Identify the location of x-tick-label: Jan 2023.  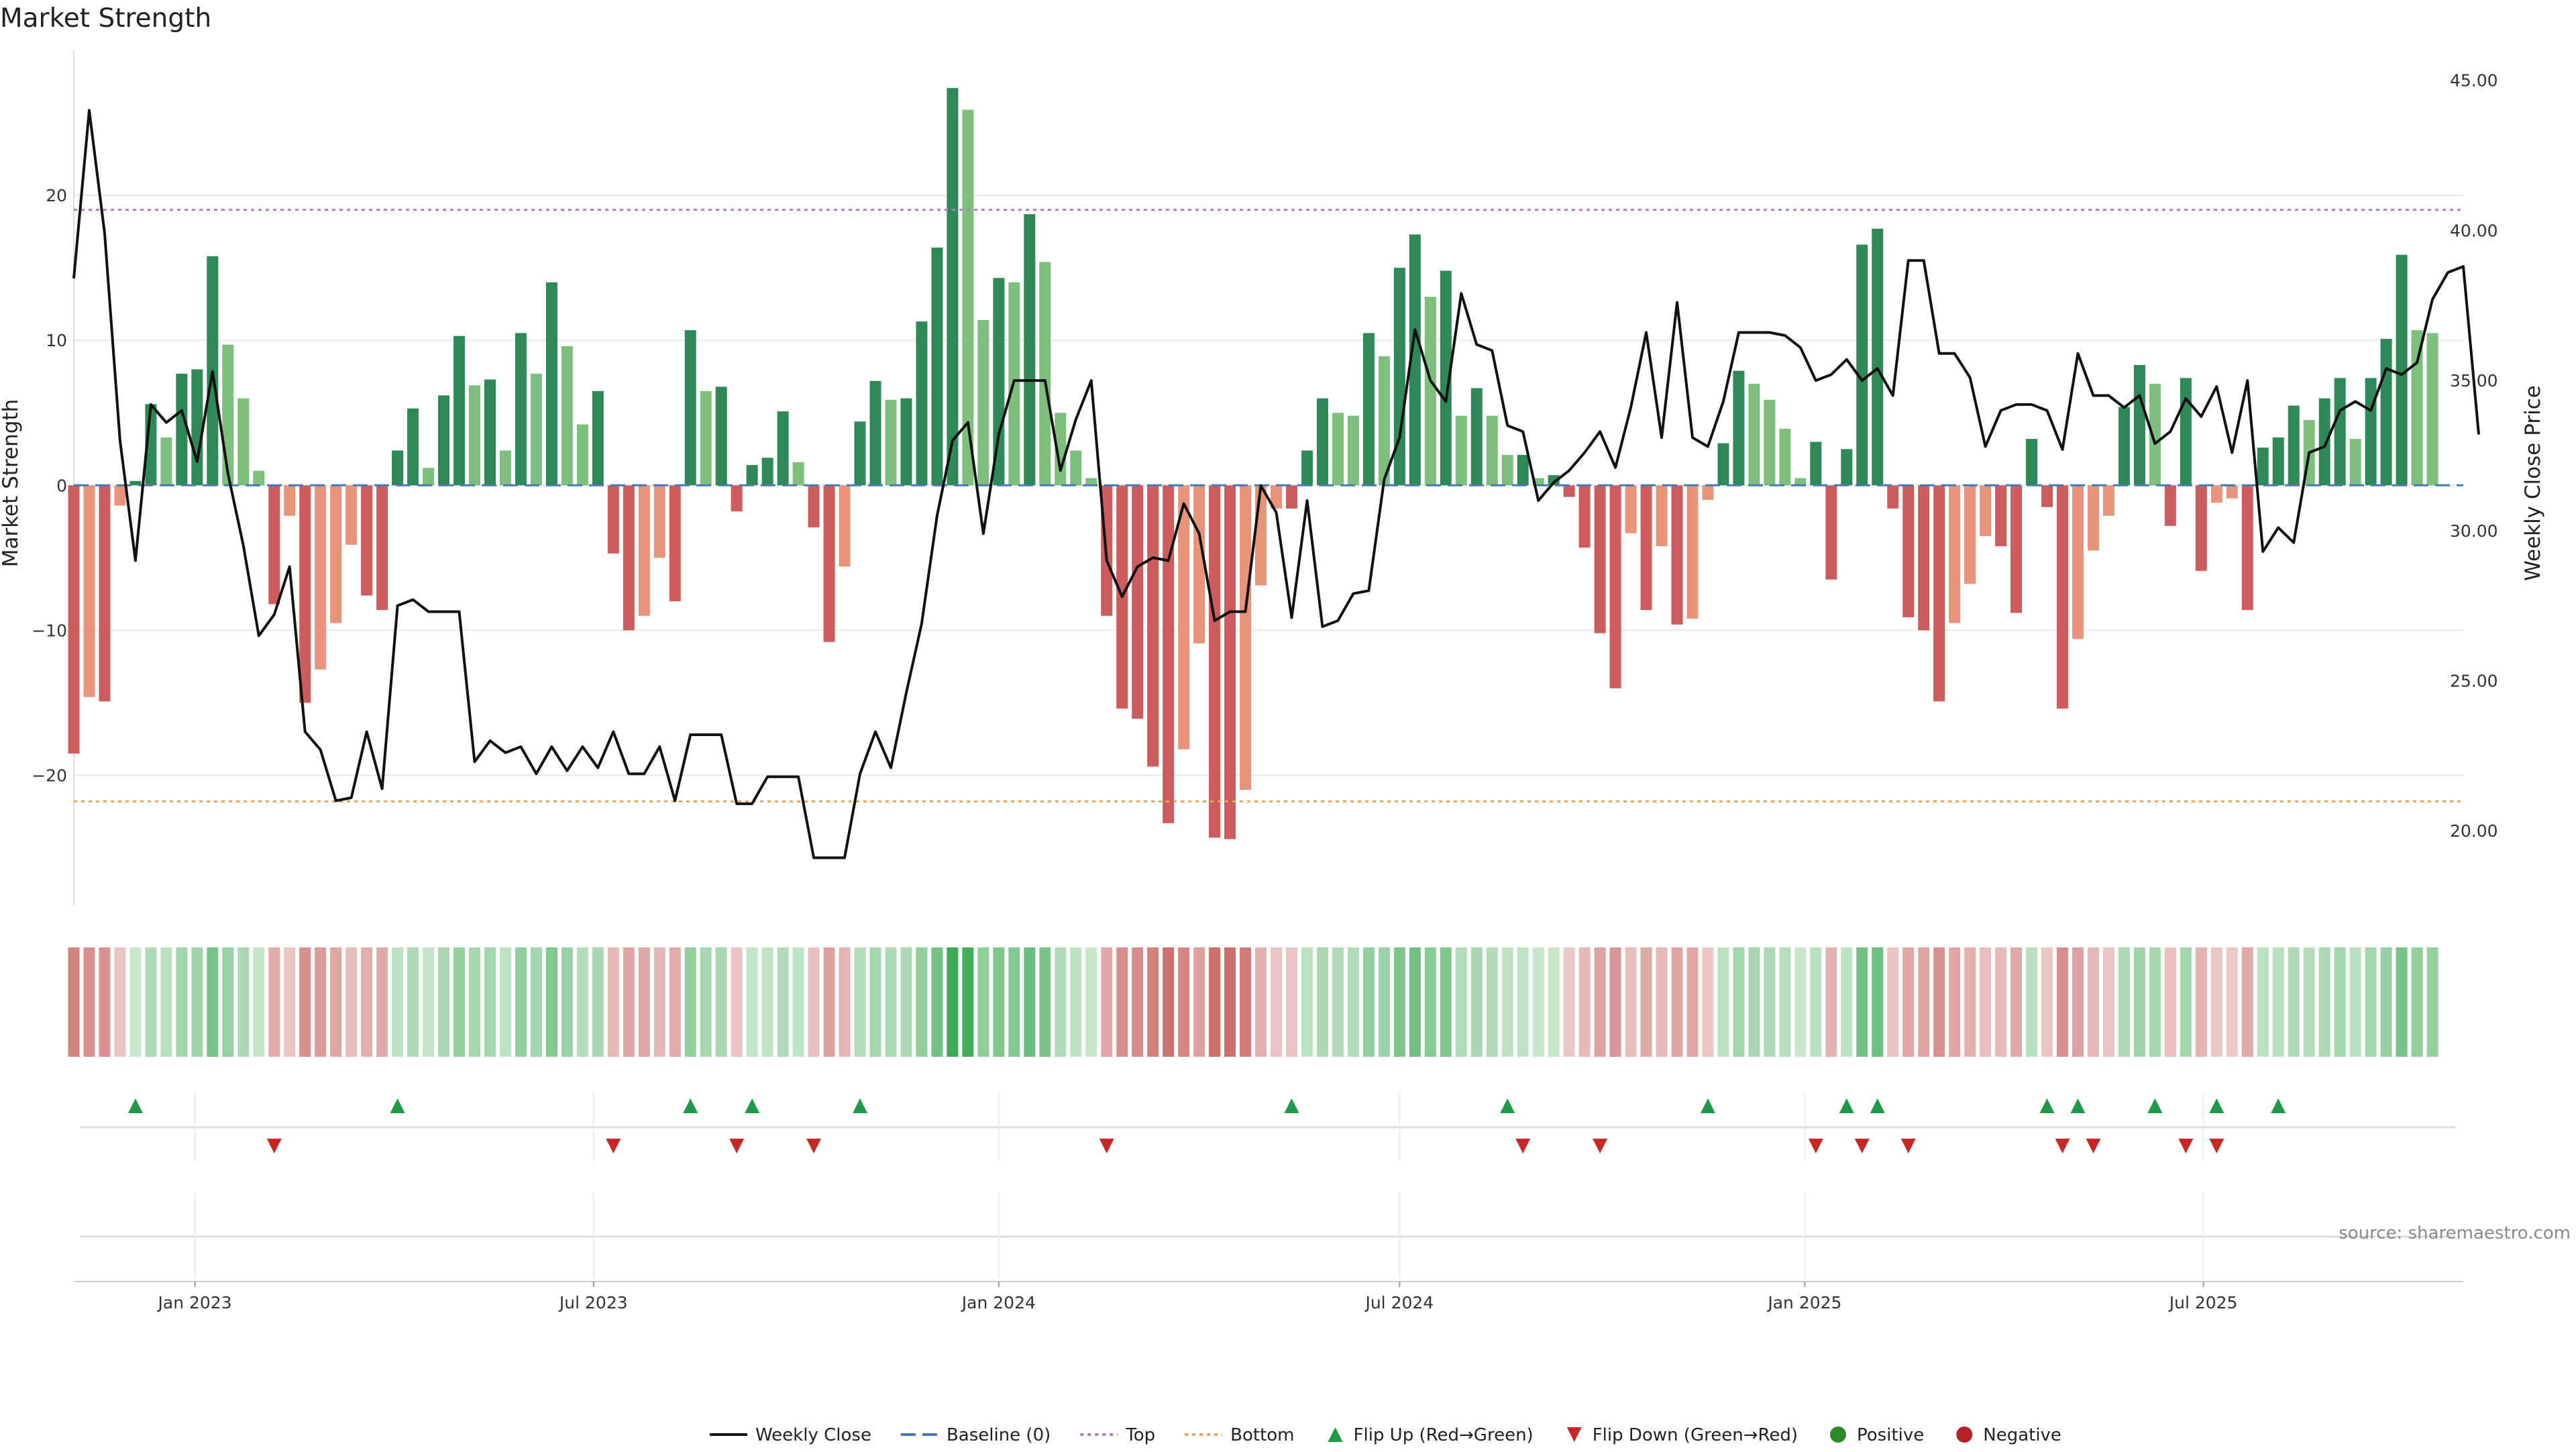
(194, 1303).